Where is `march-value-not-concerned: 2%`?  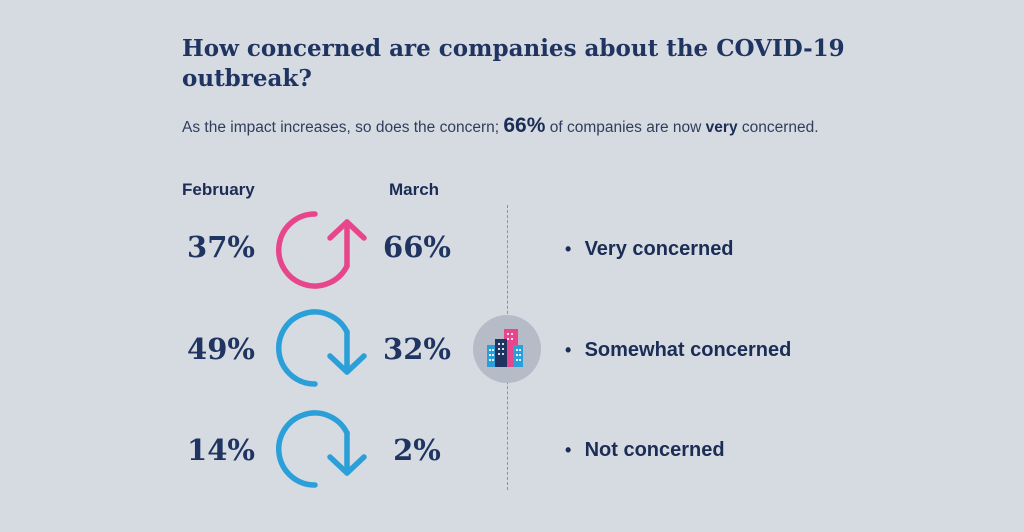 march-value-not-concerned: 2% is located at coordinates (417, 450).